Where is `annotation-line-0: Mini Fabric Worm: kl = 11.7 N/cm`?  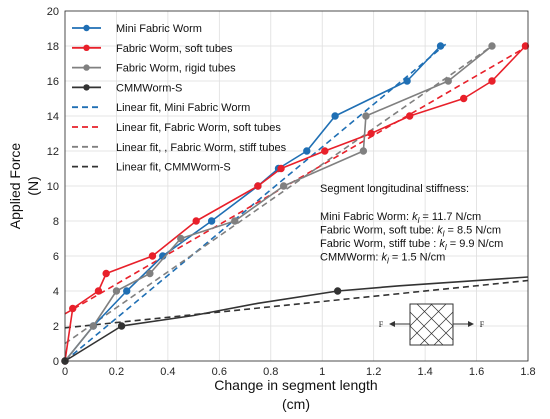
annotation-line-0: Mini Fabric Worm: kl = 11.7 N/cm is located at coordinates (400, 218).